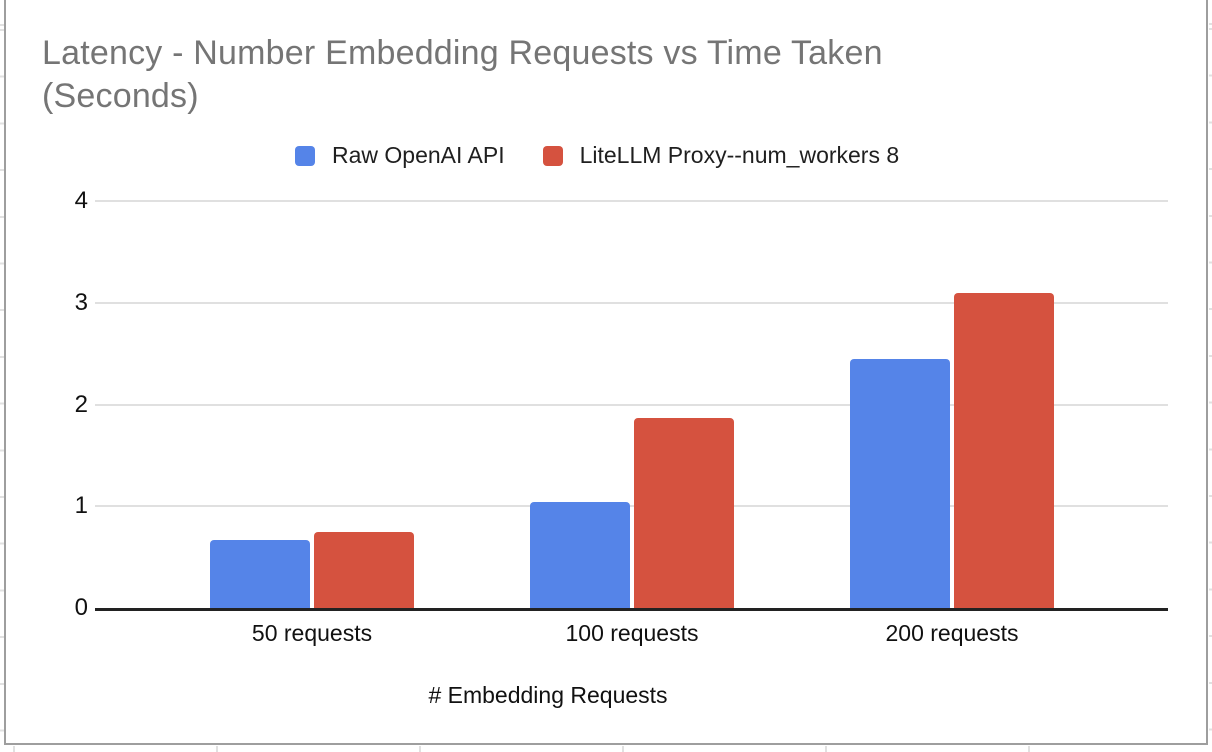 The height and width of the screenshot is (752, 1212). What do you see at coordinates (418, 155) in the screenshot?
I see `legend-label: Raw OpenAI API` at bounding box center [418, 155].